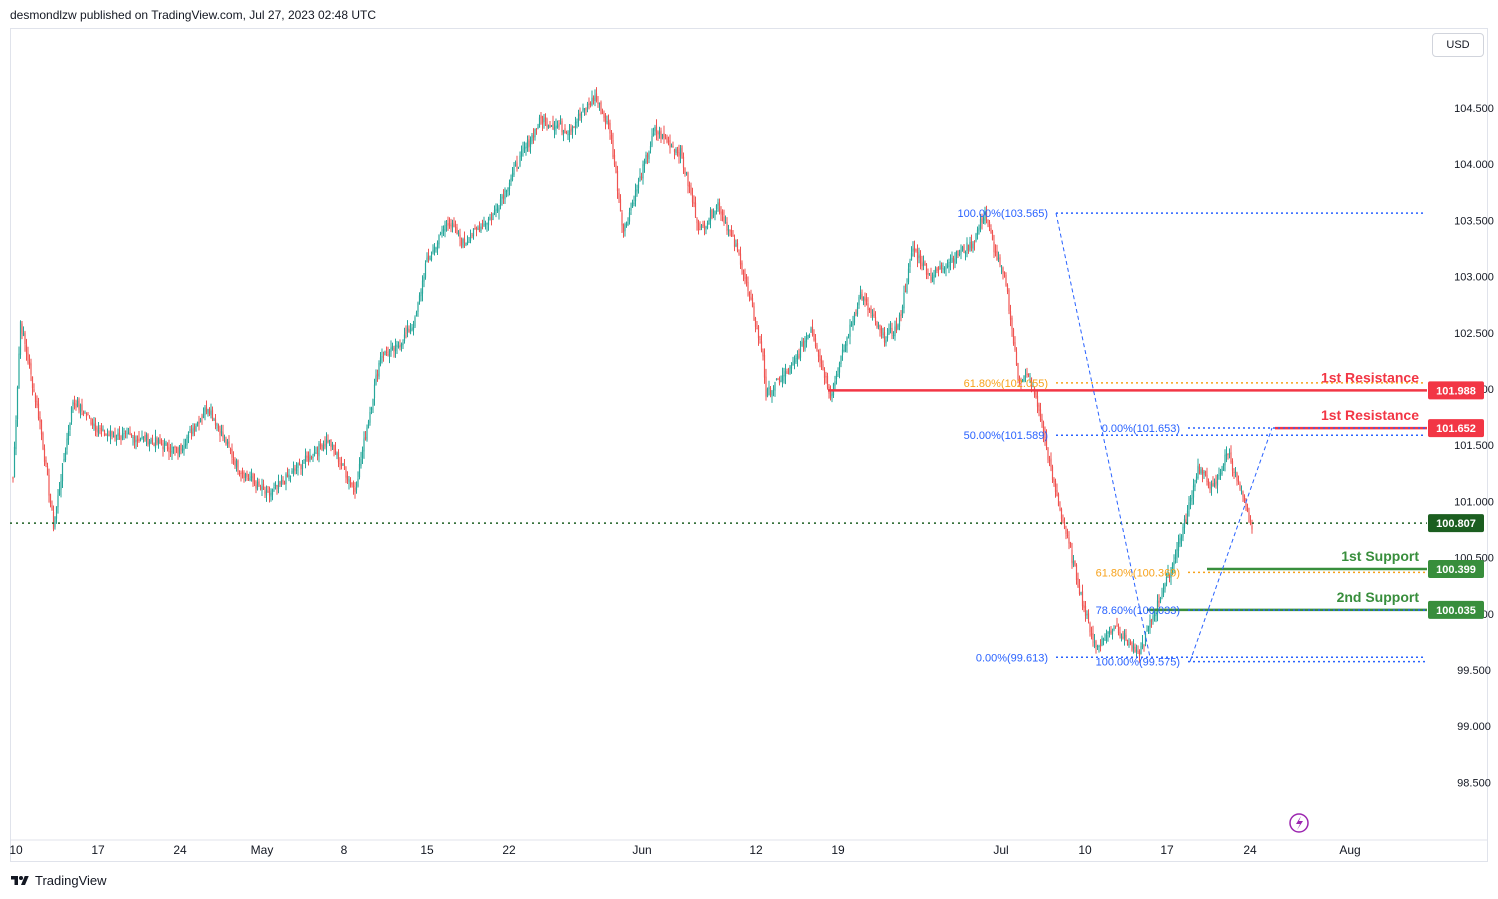  Describe the element at coordinates (20, 880) in the screenshot. I see `tradingview-logo-icon` at that location.